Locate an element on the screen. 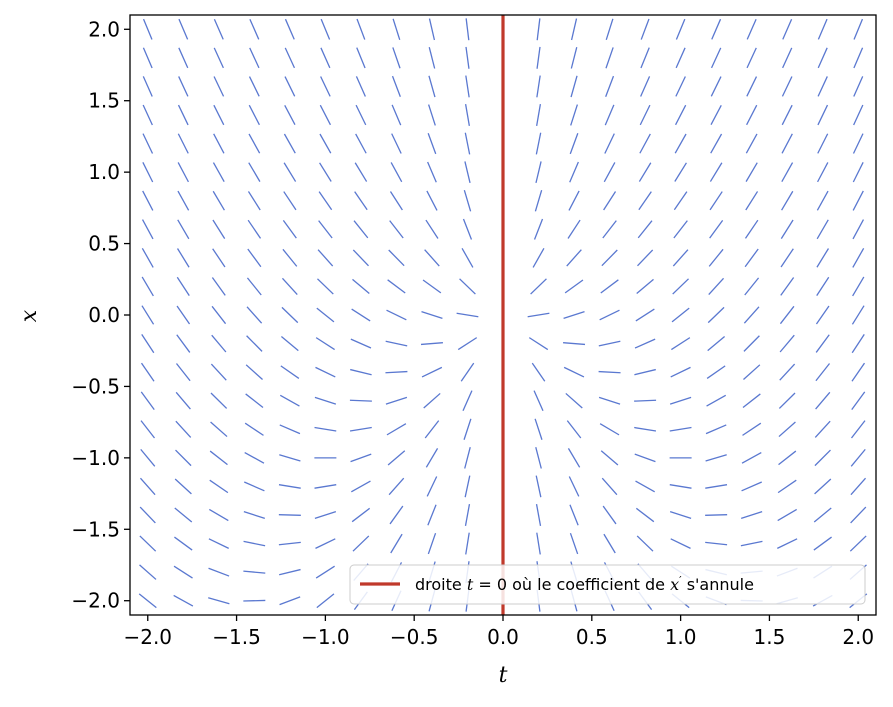 The image size is (893, 707). x-tick-label: −0.5 is located at coordinates (414, 637).